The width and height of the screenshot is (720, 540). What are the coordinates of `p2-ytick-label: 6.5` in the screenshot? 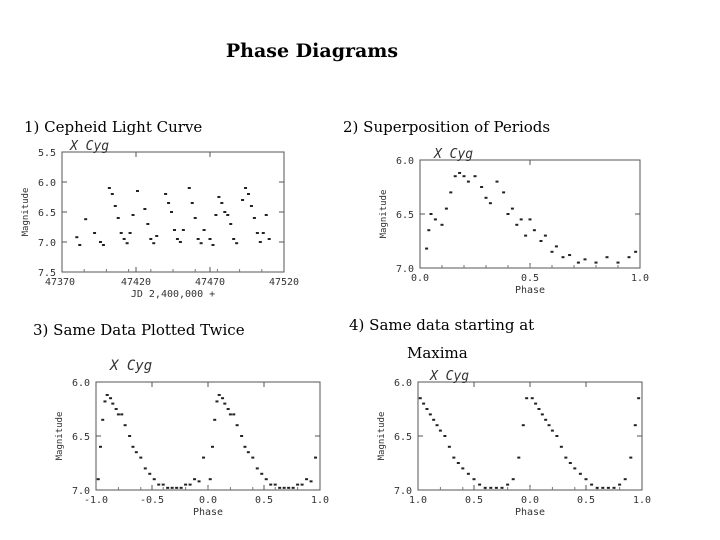 It's located at (405, 215).